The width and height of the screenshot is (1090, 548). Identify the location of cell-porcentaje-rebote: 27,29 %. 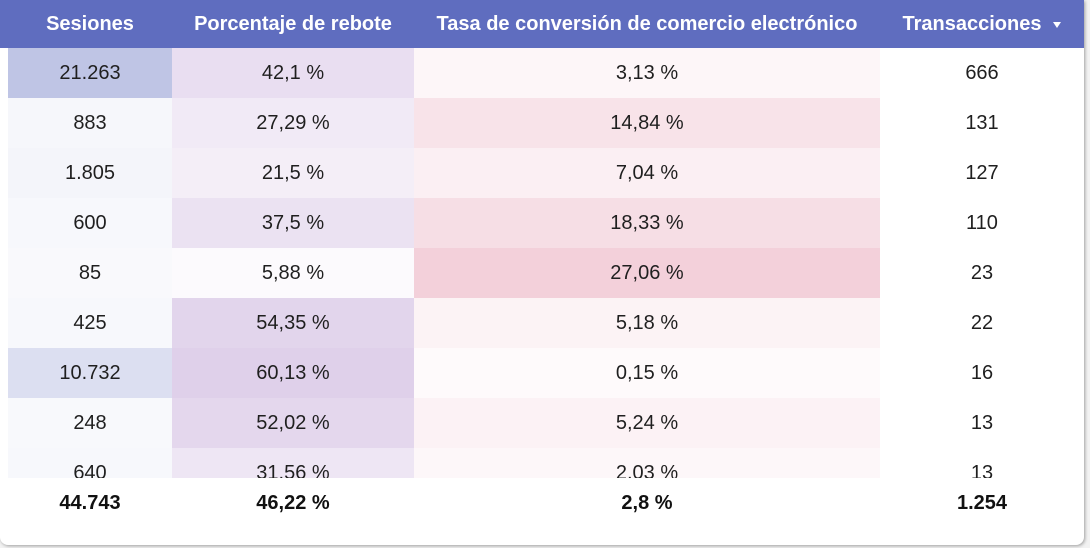
(293, 123).